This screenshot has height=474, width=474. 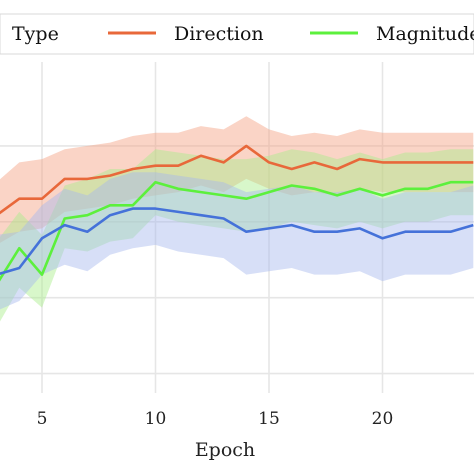 What do you see at coordinates (425, 34) in the screenshot?
I see `legend-label-magnitude: Magnitude` at bounding box center [425, 34].